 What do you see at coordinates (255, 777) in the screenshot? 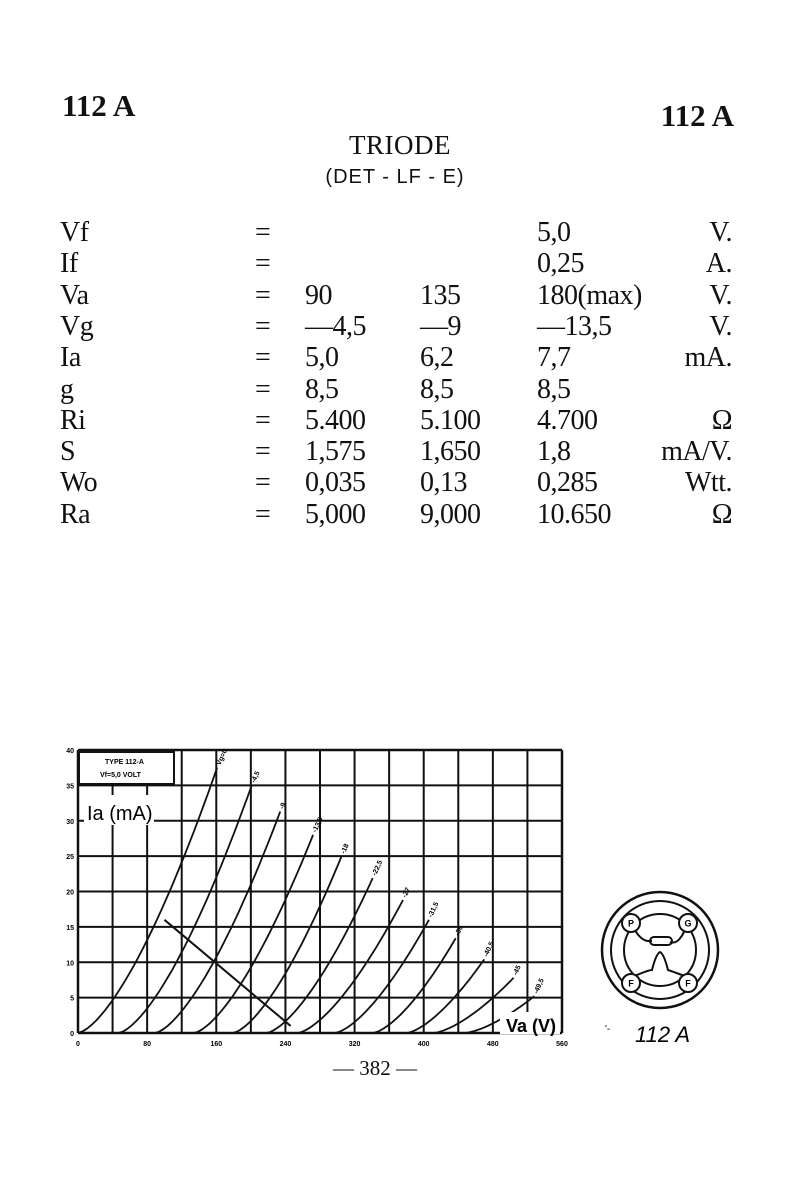
I see `curve-label: -4,5` at bounding box center [255, 777].